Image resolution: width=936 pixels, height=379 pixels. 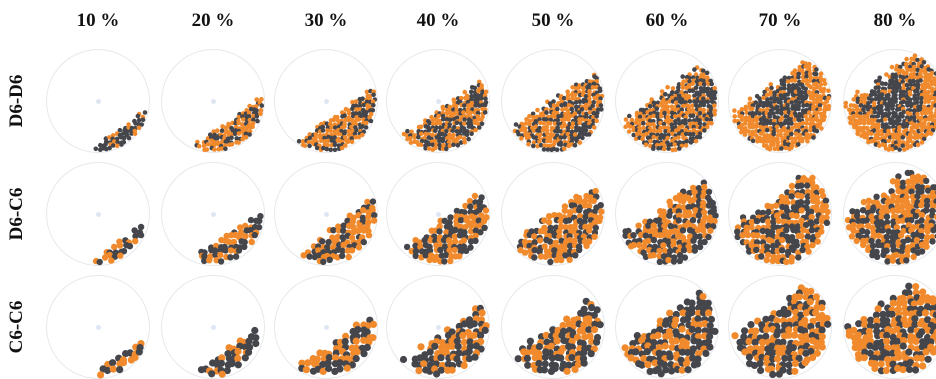 I want to click on column-header-8: 80 %, so click(x=895, y=21).